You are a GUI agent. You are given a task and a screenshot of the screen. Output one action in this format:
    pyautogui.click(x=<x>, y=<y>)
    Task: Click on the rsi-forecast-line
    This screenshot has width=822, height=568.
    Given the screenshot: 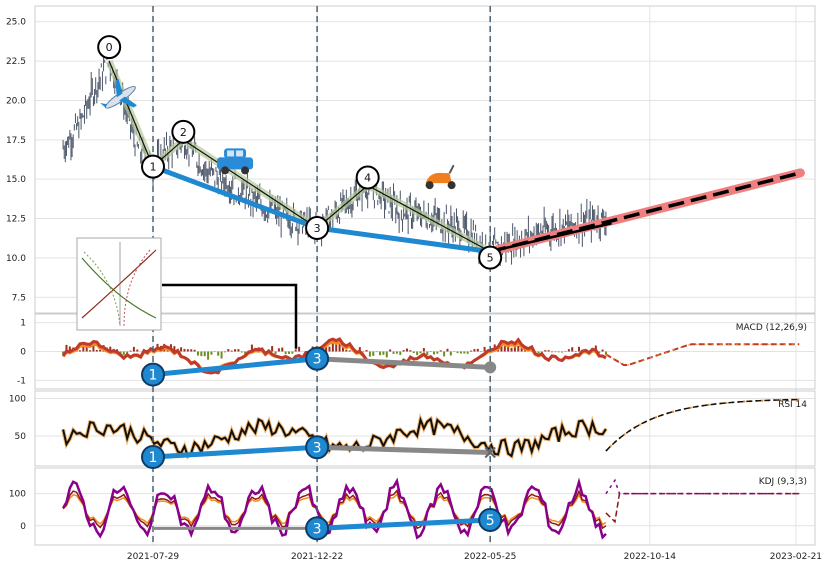 What is the action you would take?
    pyautogui.click(x=702, y=425)
    